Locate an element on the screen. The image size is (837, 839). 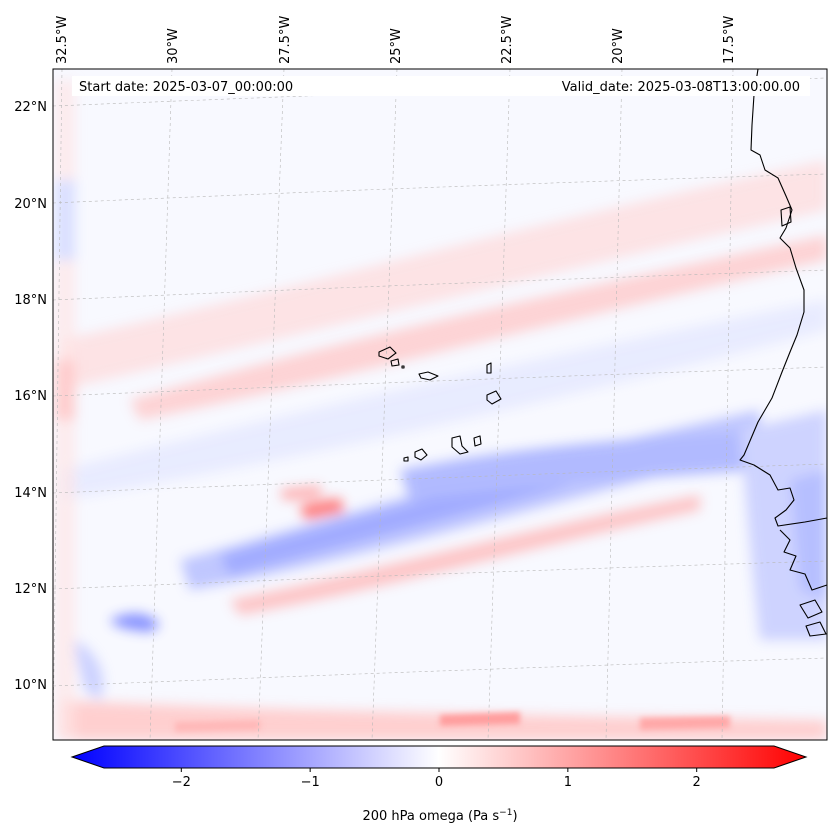
colorbar-tick-labels: −2 −1 0 1 2 is located at coordinates (436, 782).